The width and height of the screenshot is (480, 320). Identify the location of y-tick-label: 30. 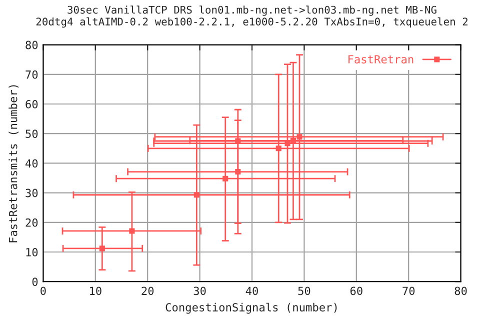
(32, 193).